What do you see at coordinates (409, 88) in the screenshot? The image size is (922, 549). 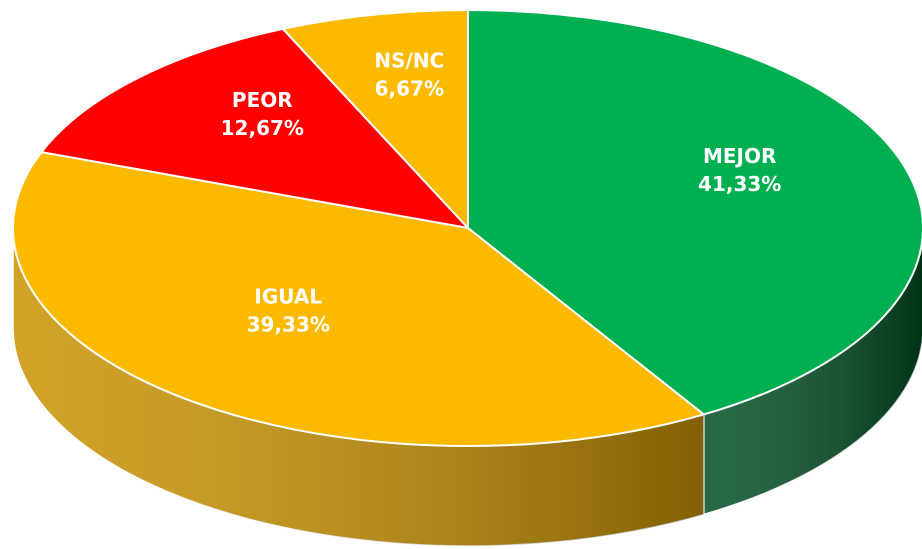 I see `slice-value: 6,67%` at bounding box center [409, 88].